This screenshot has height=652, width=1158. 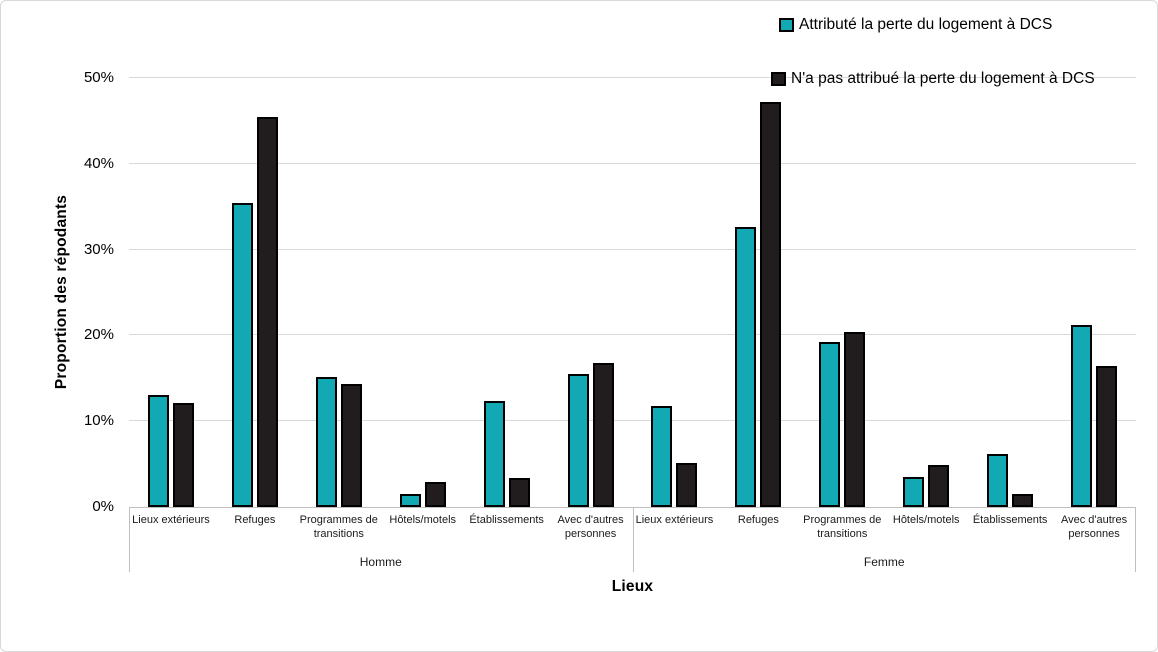 What do you see at coordinates (926, 24) in the screenshot?
I see `legend-label: Attributé la perte du logement à DCS` at bounding box center [926, 24].